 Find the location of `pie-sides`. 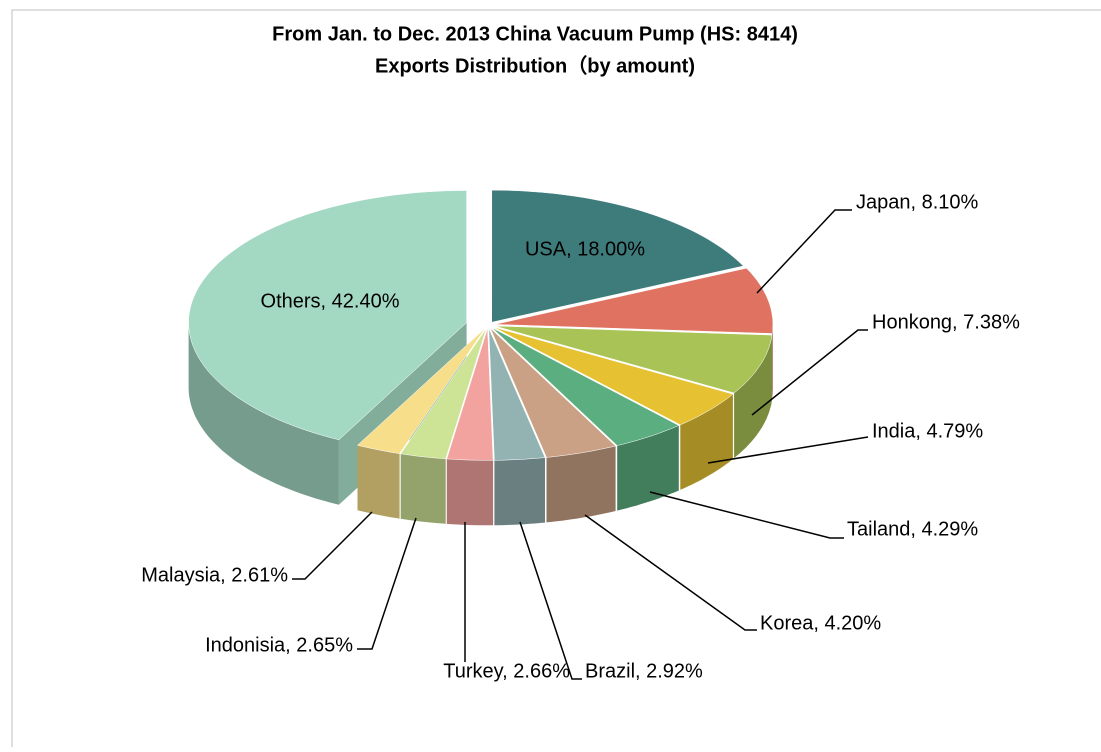

pie-sides is located at coordinates (480, 424).